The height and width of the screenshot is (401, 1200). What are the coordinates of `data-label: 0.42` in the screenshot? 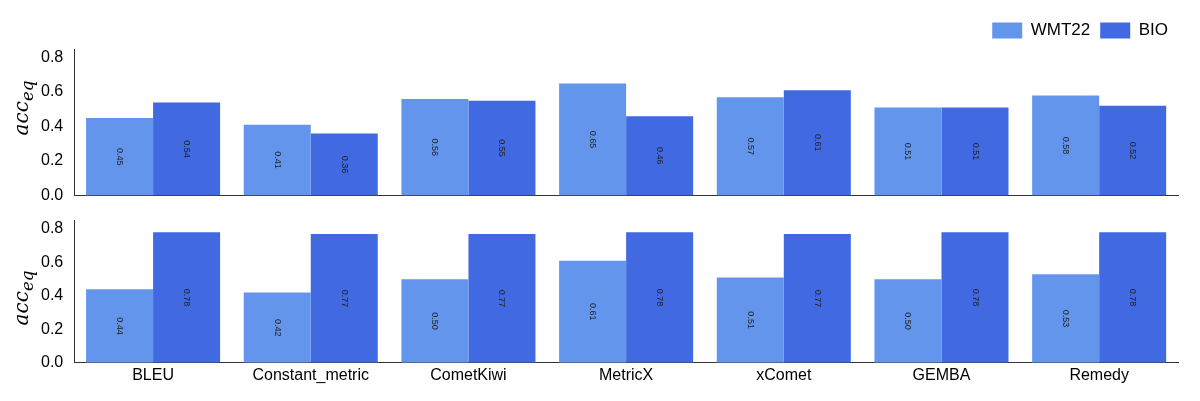 It's located at (277, 327).